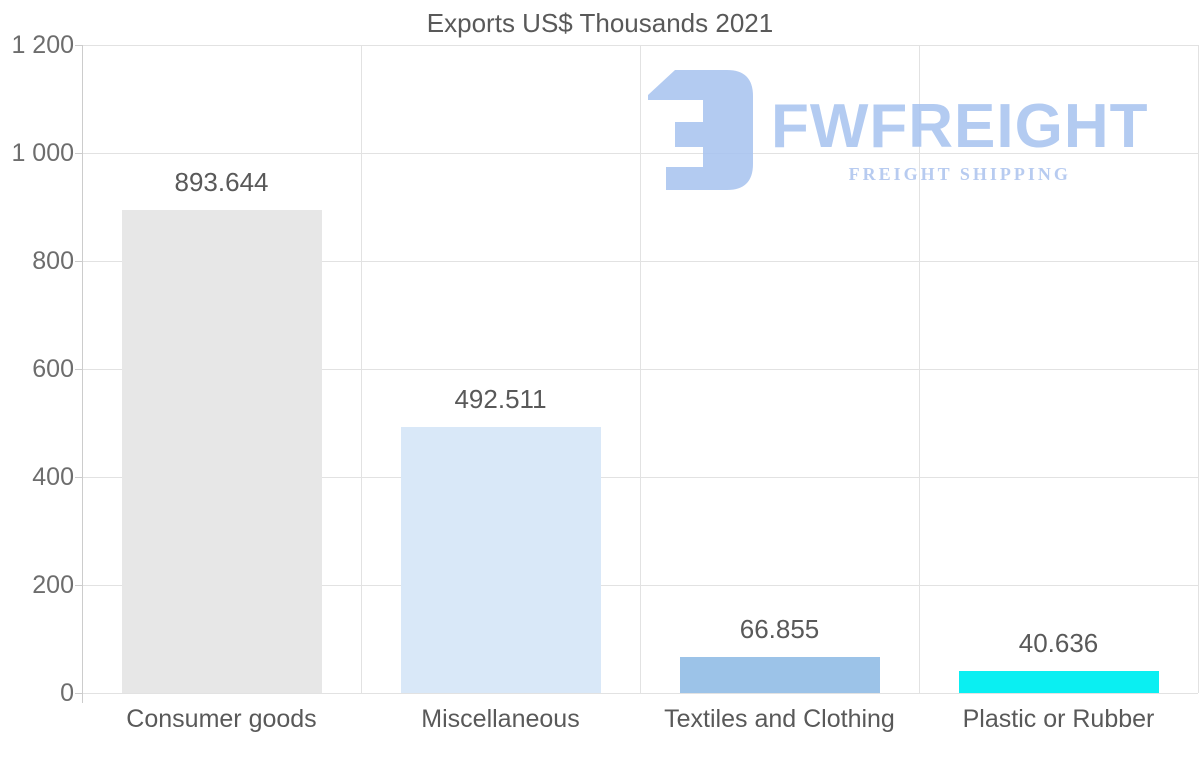 The height and width of the screenshot is (763, 1200). What do you see at coordinates (1198, 369) in the screenshot?
I see `plot-right-border` at bounding box center [1198, 369].